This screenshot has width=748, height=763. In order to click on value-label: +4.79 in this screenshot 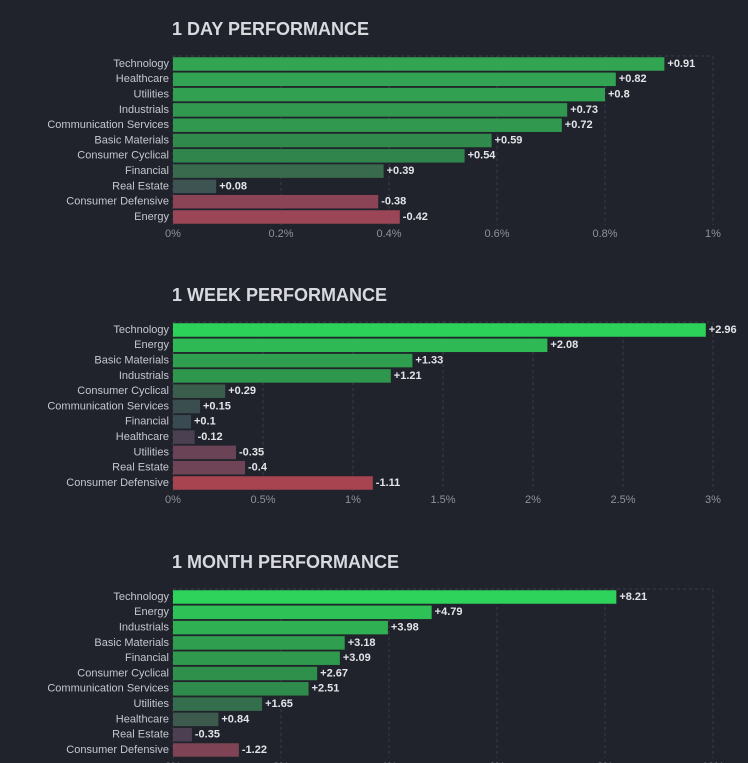, I will do `click(449, 612)`.